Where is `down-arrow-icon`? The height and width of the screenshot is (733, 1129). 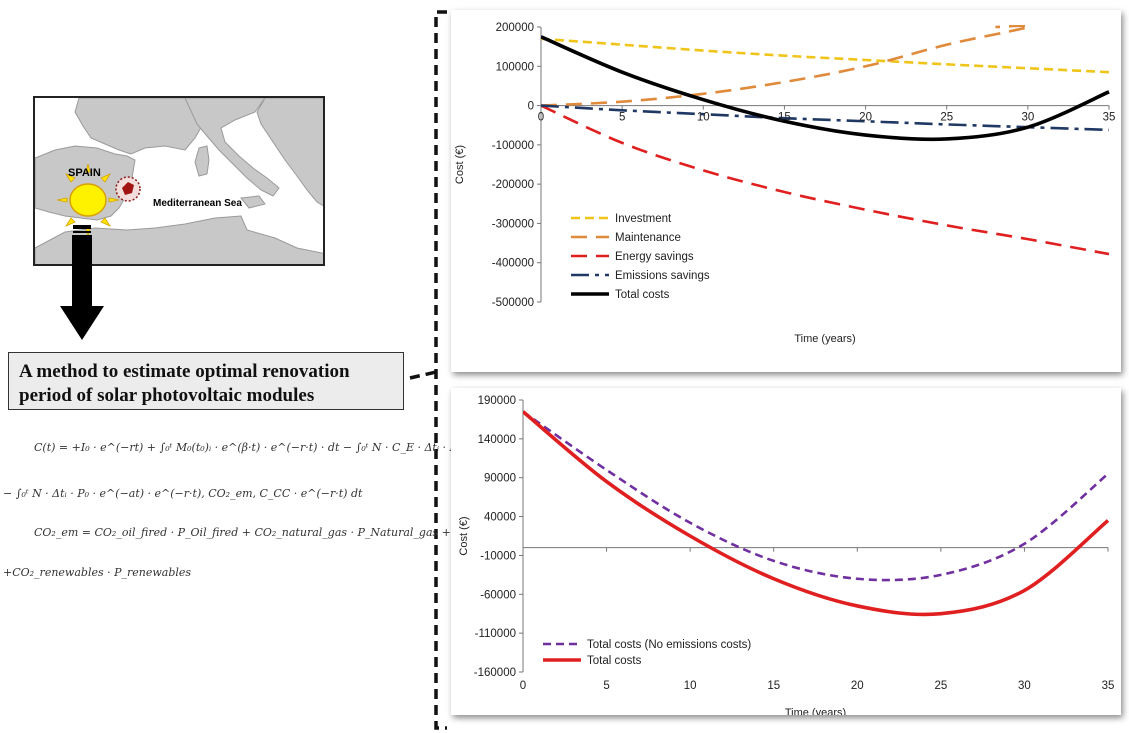 down-arrow-icon is located at coordinates (82, 282).